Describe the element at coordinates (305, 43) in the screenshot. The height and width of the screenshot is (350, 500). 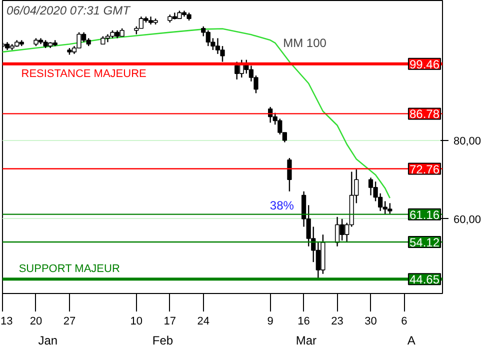
I see `series-label: MM 100` at that location.